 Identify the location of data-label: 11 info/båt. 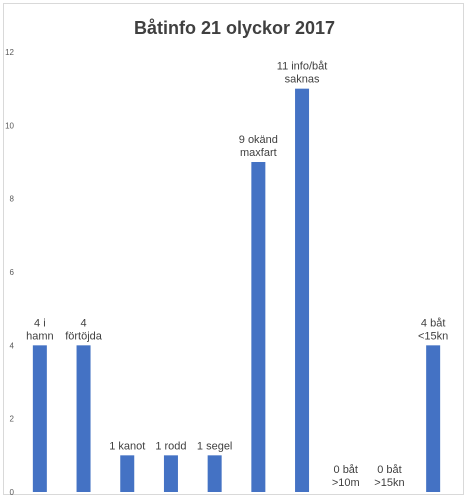
(302, 67).